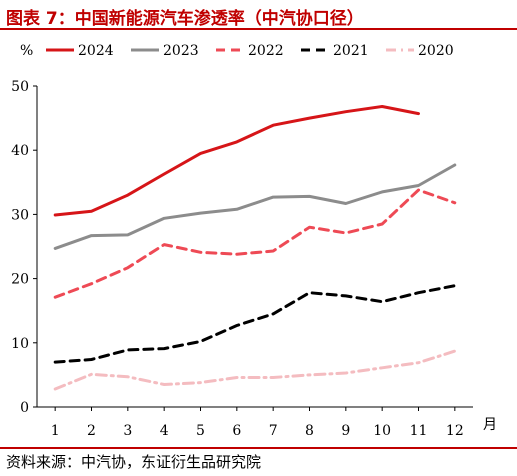 Image resolution: width=517 pixels, height=476 pixels. I want to click on x-axis-unit-label: 月, so click(490, 425).